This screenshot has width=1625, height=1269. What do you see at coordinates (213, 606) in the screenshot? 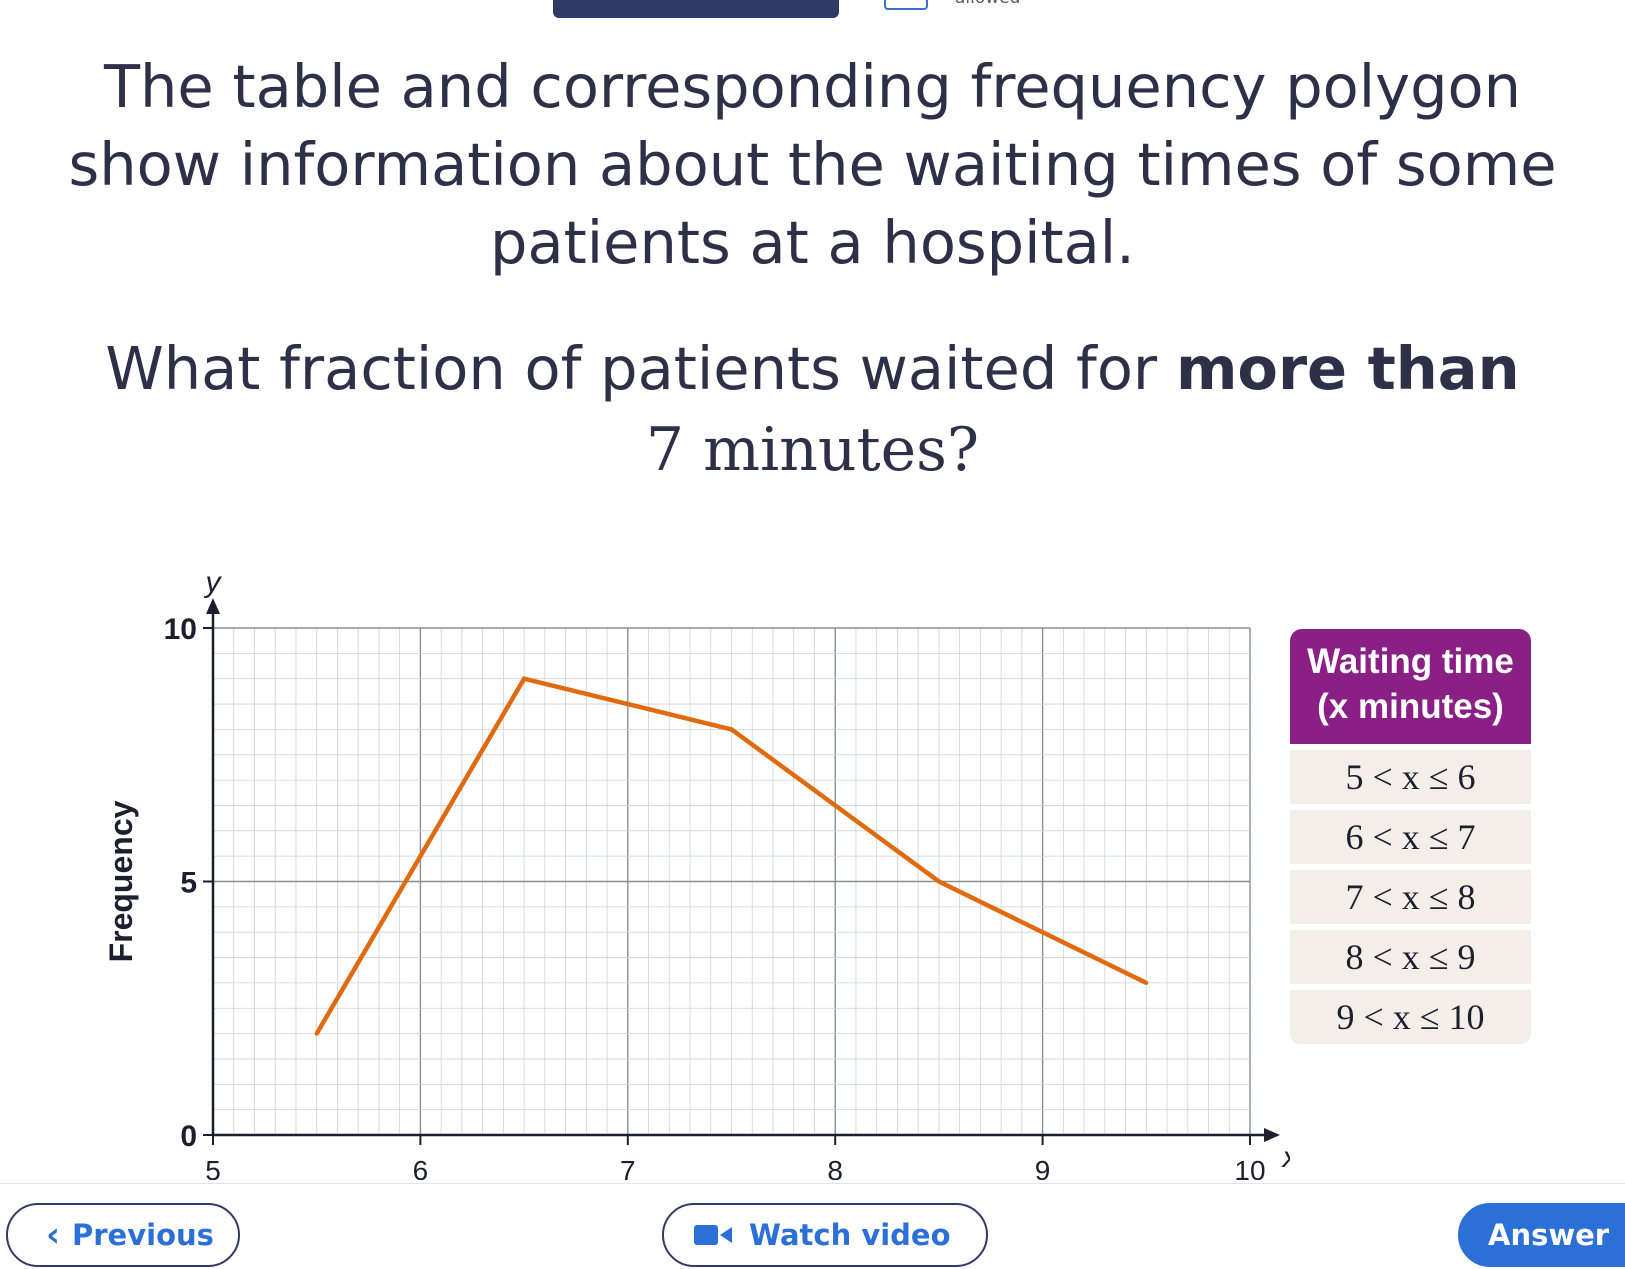
I see `y-axis-arrow` at bounding box center [213, 606].